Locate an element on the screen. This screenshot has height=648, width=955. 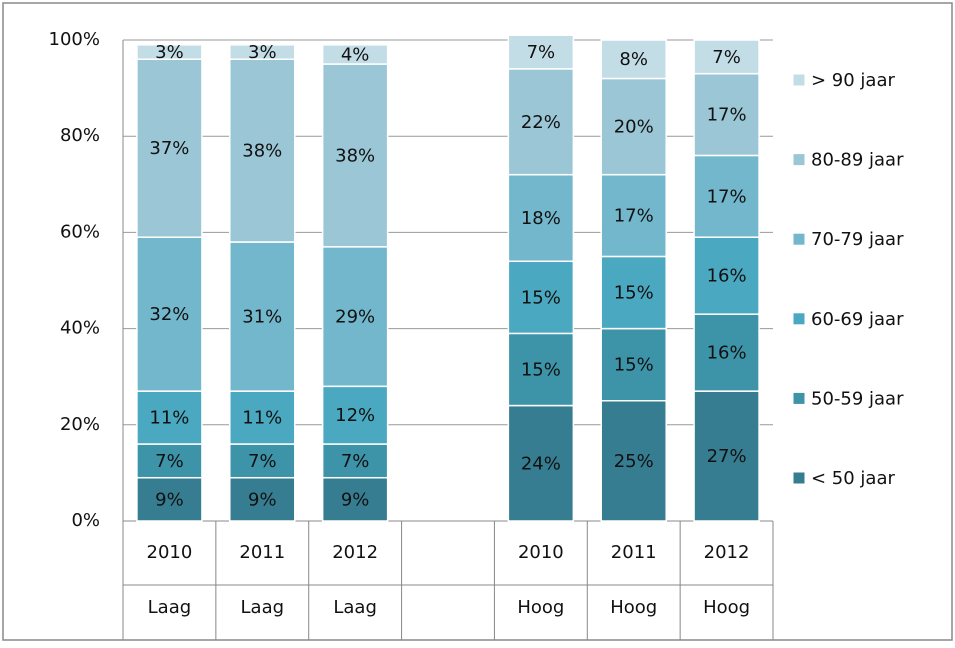
y-tick-label: 20% is located at coordinates (80, 424).